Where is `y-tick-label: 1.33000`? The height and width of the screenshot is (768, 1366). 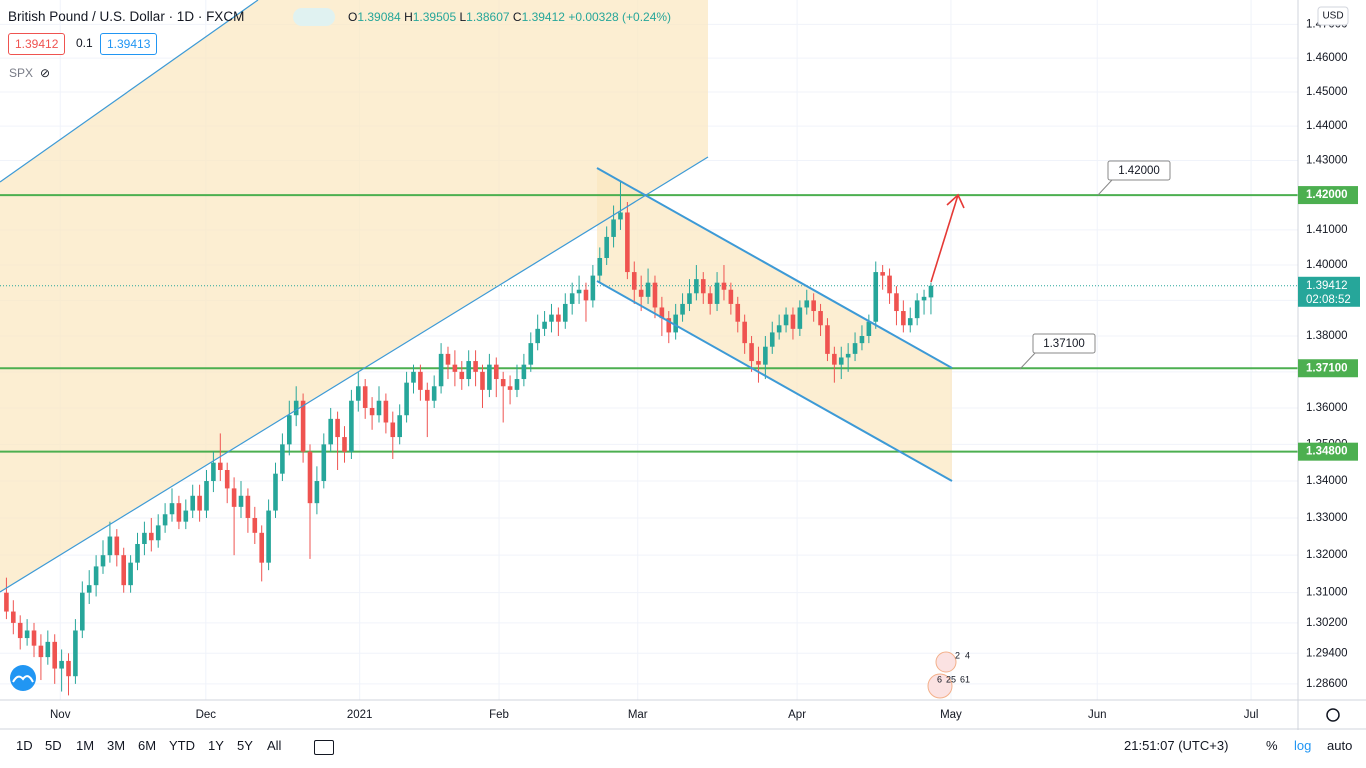 y-tick-label: 1.33000 is located at coordinates (1327, 518).